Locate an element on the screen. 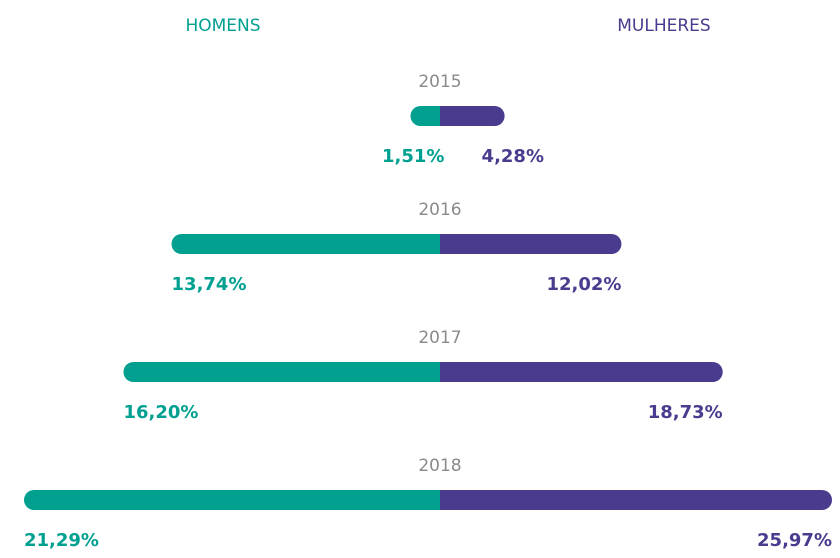  legend-entry: MULHERES is located at coordinates (663, 26).